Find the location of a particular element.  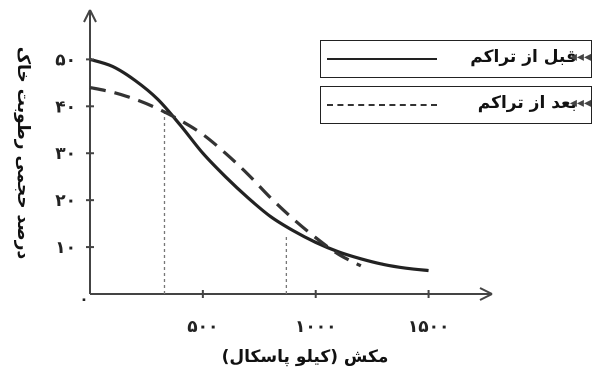

y-tick-label: ۴۰ is located at coordinates (65, 107).